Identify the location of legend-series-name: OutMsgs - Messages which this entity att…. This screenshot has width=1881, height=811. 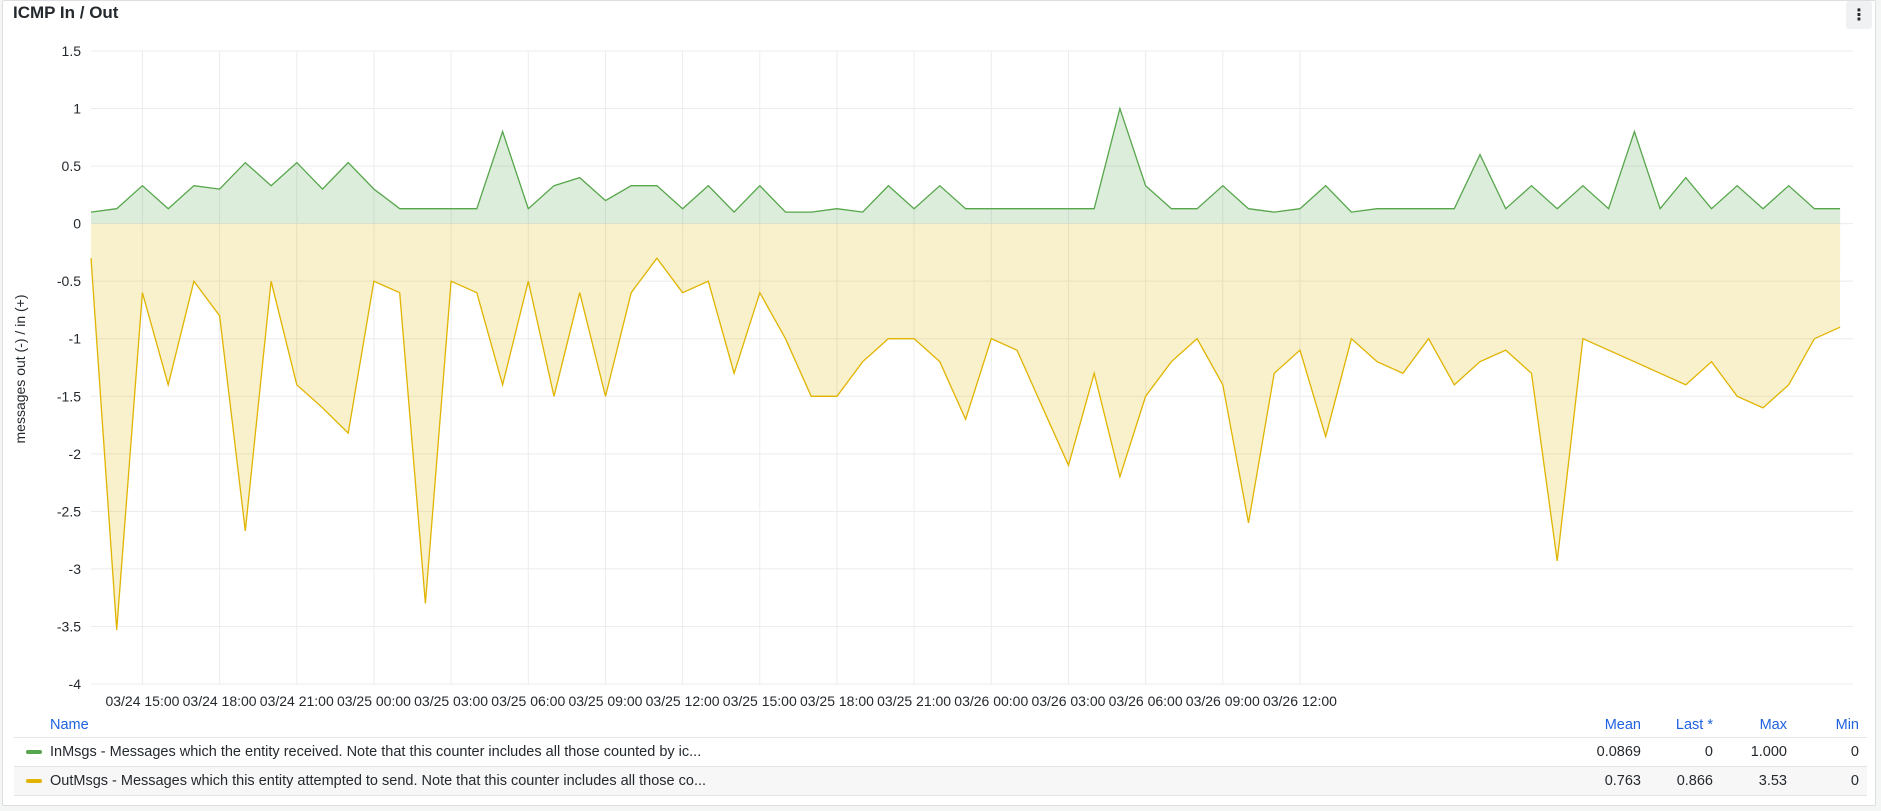
(378, 781).